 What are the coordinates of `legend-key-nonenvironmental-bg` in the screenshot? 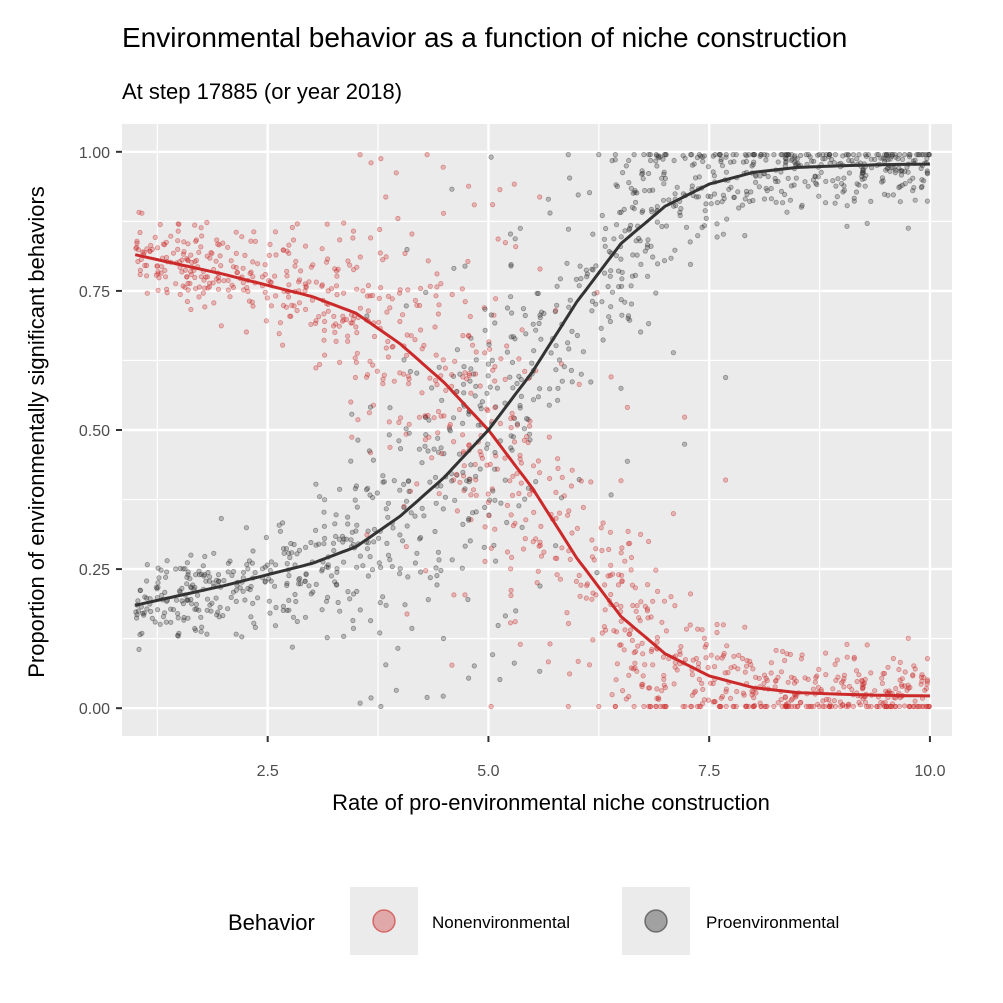 It's located at (384, 921).